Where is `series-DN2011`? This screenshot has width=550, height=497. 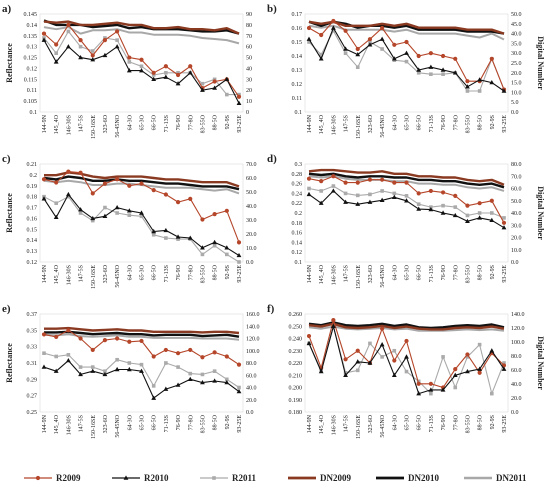
series-DN2011 is located at coordinates (406, 32).